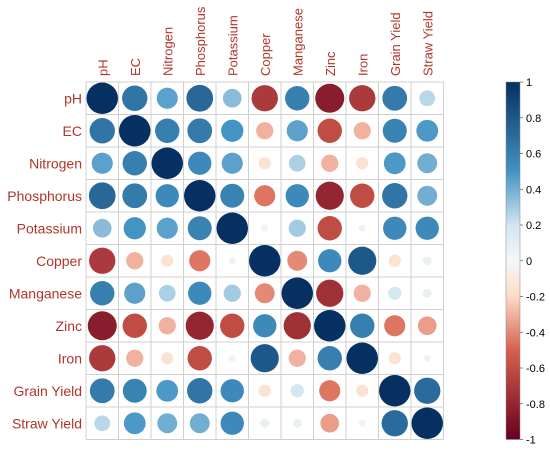 The height and width of the screenshot is (452, 550). Describe the element at coordinates (395, 228) in the screenshot. I see `corr-circle-potassium-grain-yield` at that location.